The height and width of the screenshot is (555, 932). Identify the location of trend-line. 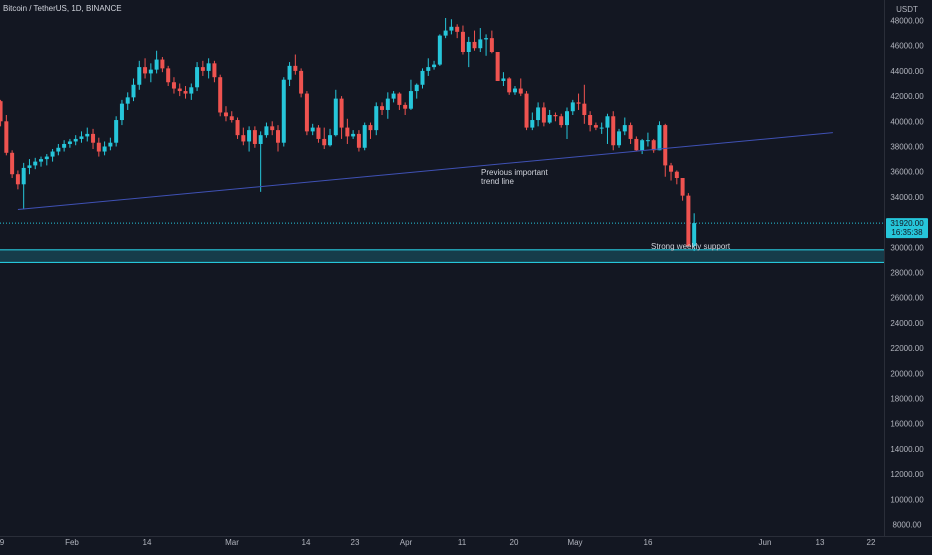
(425, 171).